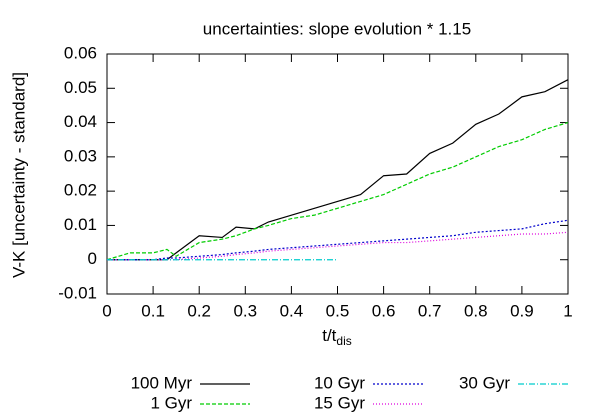  Describe the element at coordinates (484, 382) in the screenshot. I see `legend-label: 30 Gyr` at that location.